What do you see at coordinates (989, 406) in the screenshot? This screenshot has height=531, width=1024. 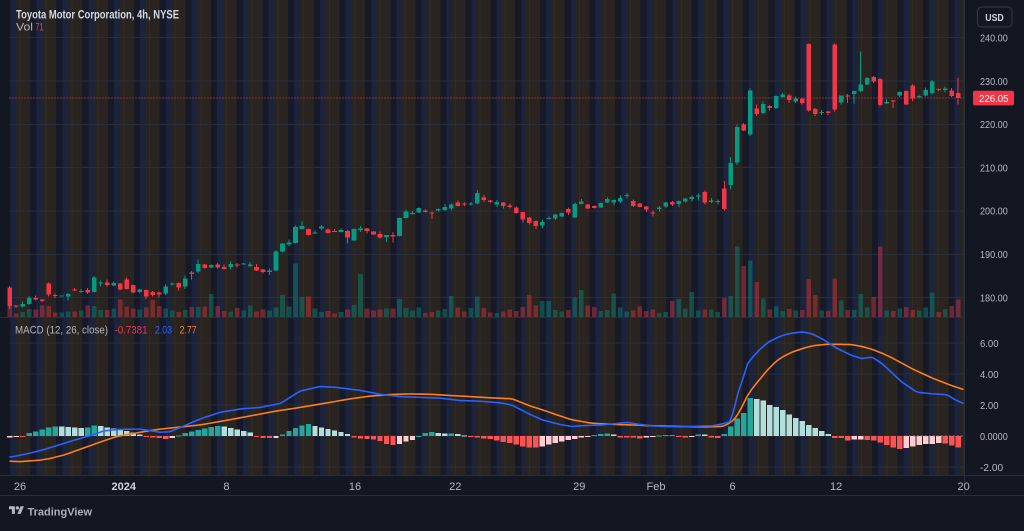 I see `svg-text: 2.00` at bounding box center [989, 406].